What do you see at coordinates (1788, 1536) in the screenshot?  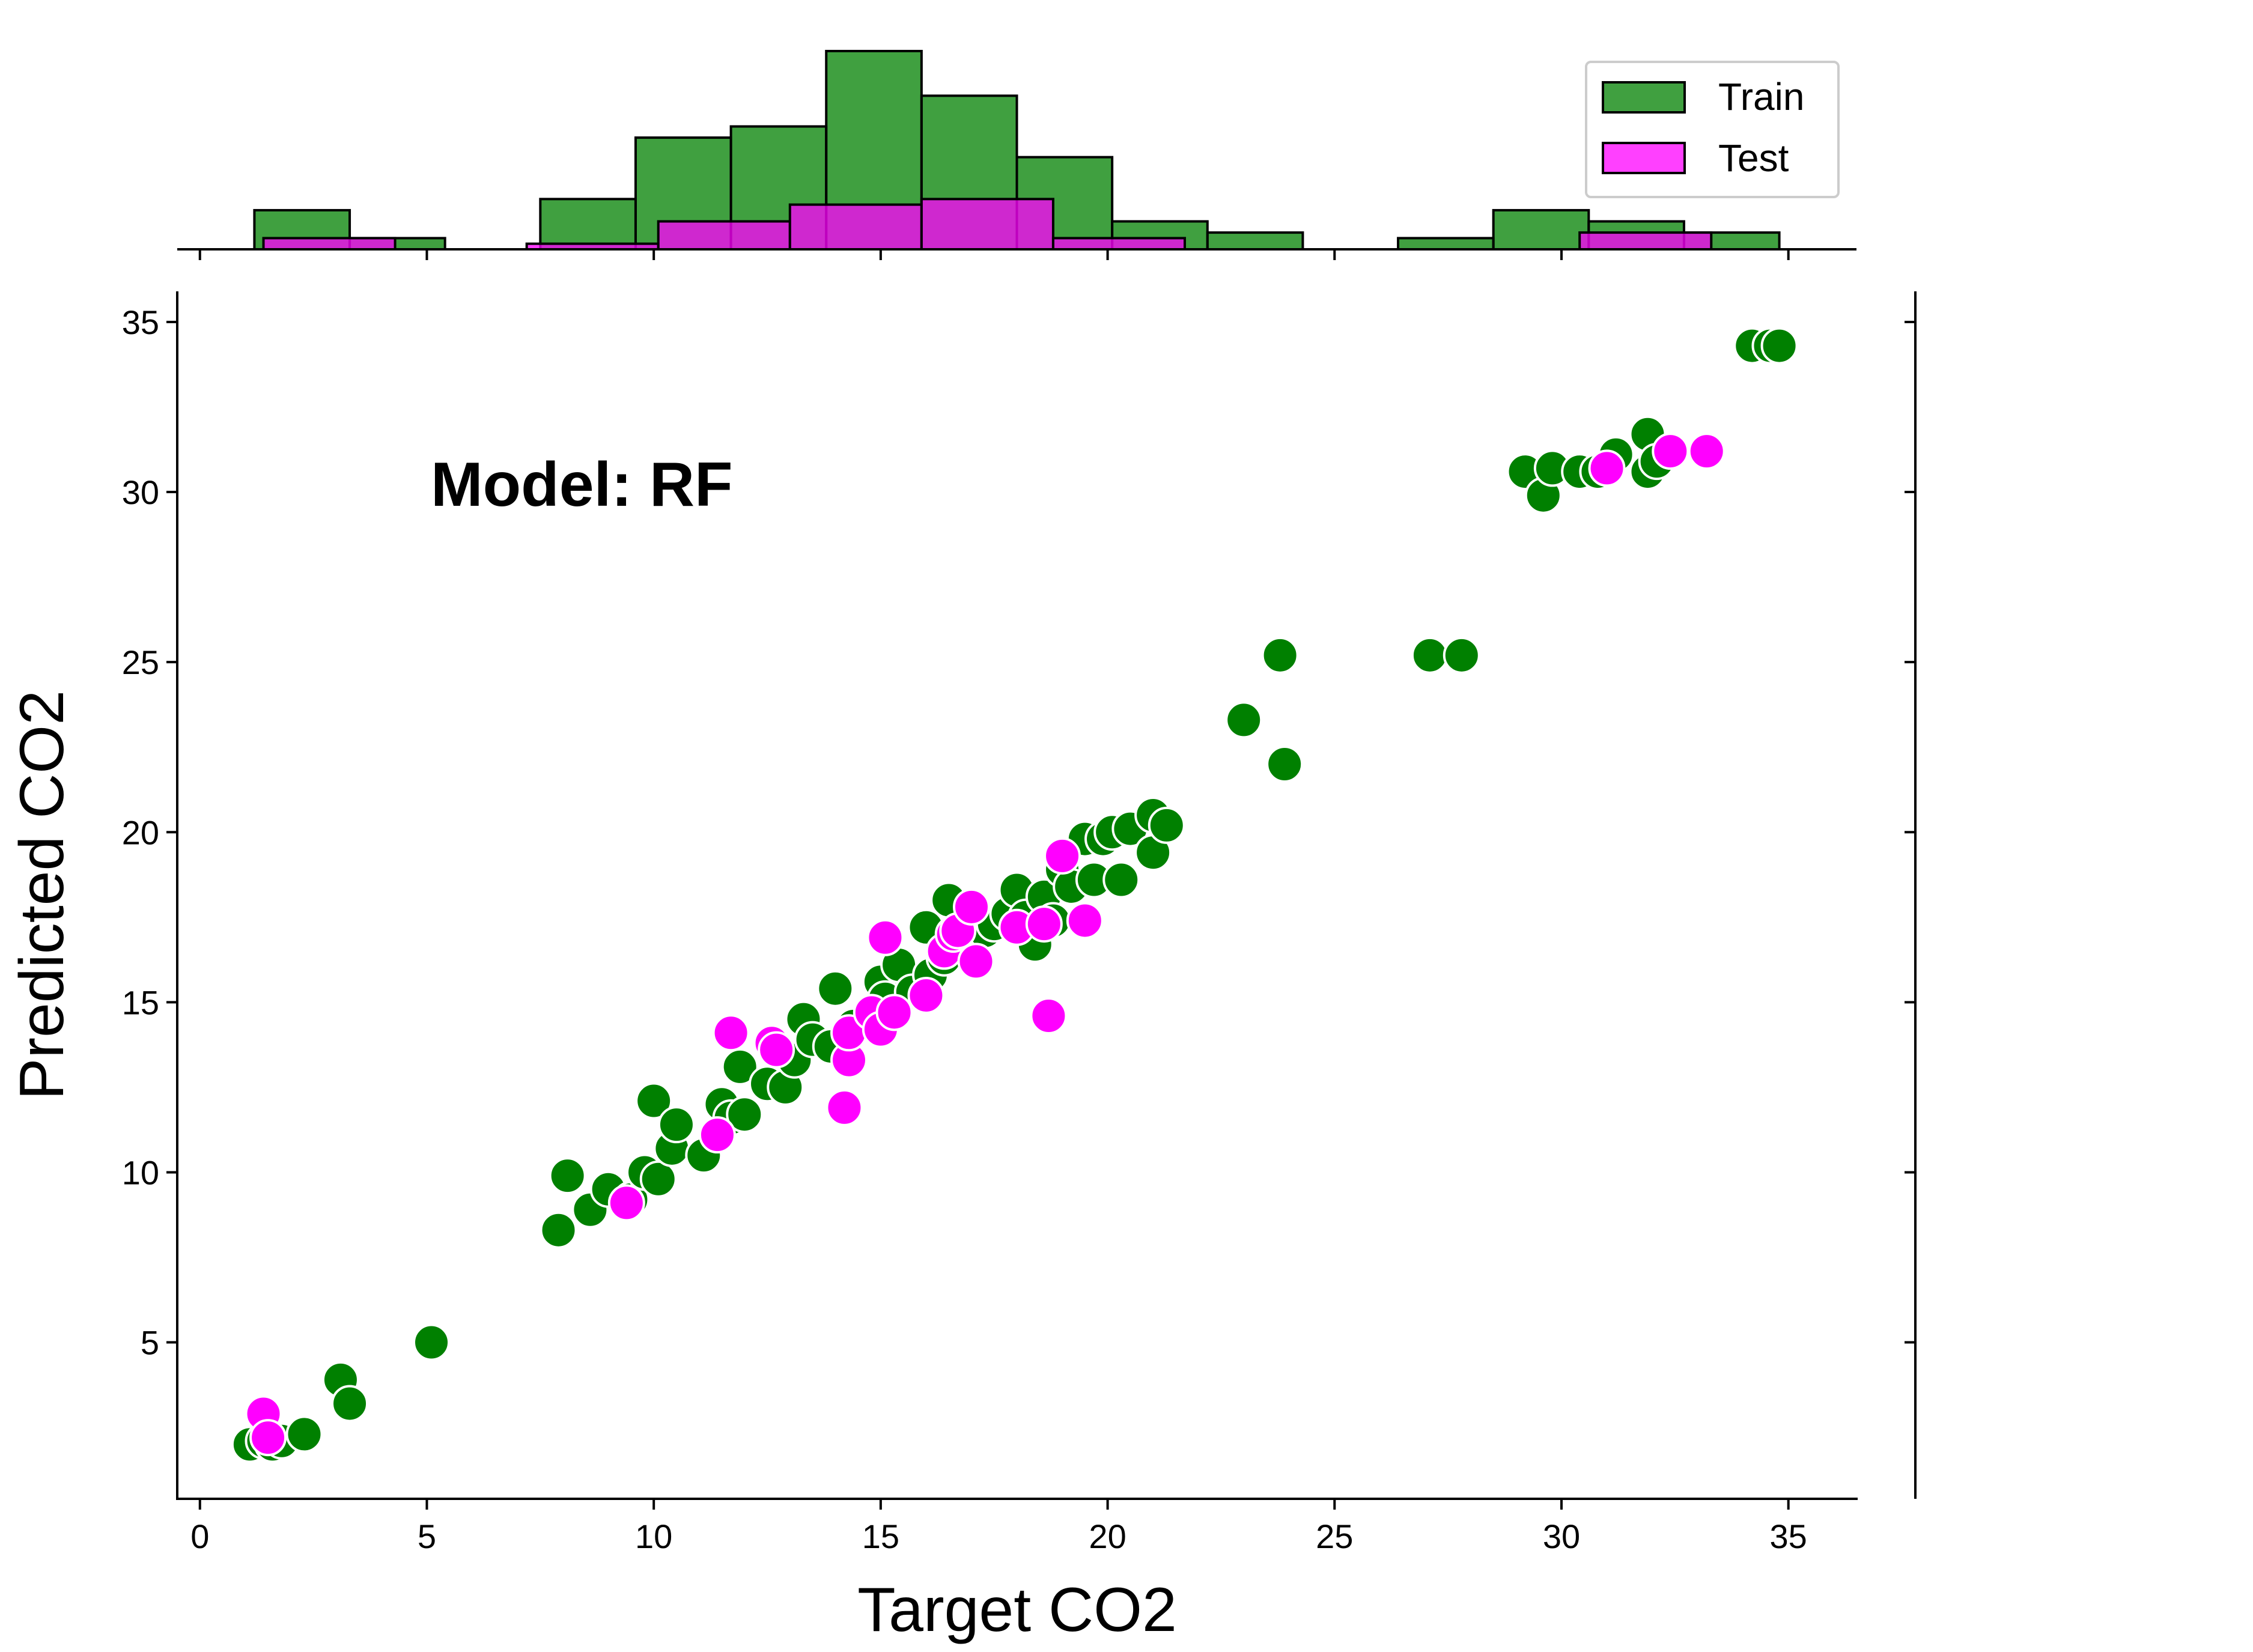 I see `x-tick-label: 35` at bounding box center [1788, 1536].